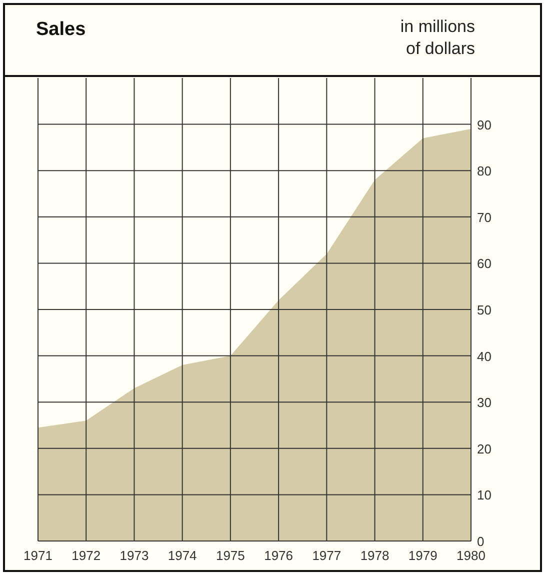  I want to click on y-tick-label: 40, so click(484, 356).